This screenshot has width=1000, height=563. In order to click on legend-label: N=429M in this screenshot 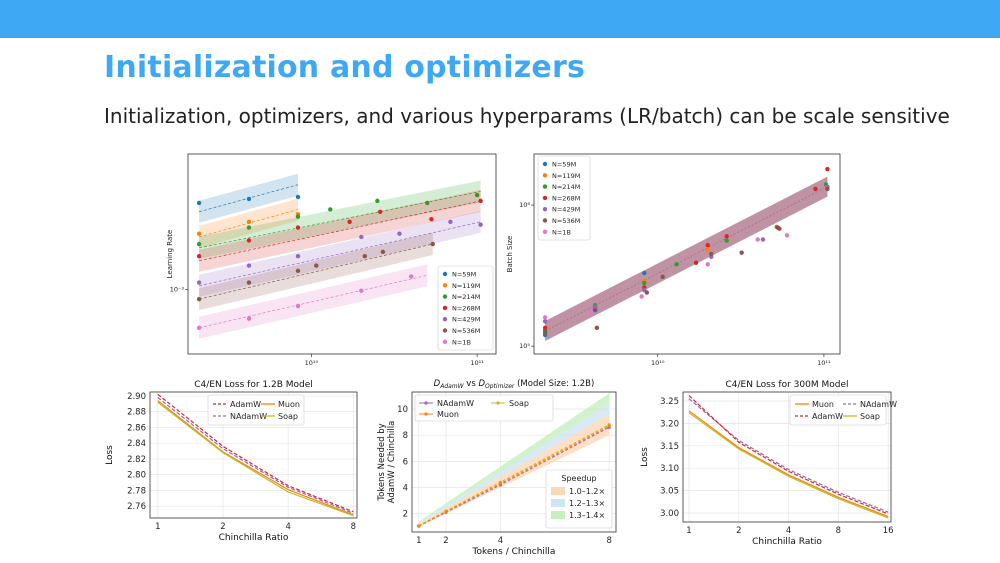, I will do `click(566, 210)`.